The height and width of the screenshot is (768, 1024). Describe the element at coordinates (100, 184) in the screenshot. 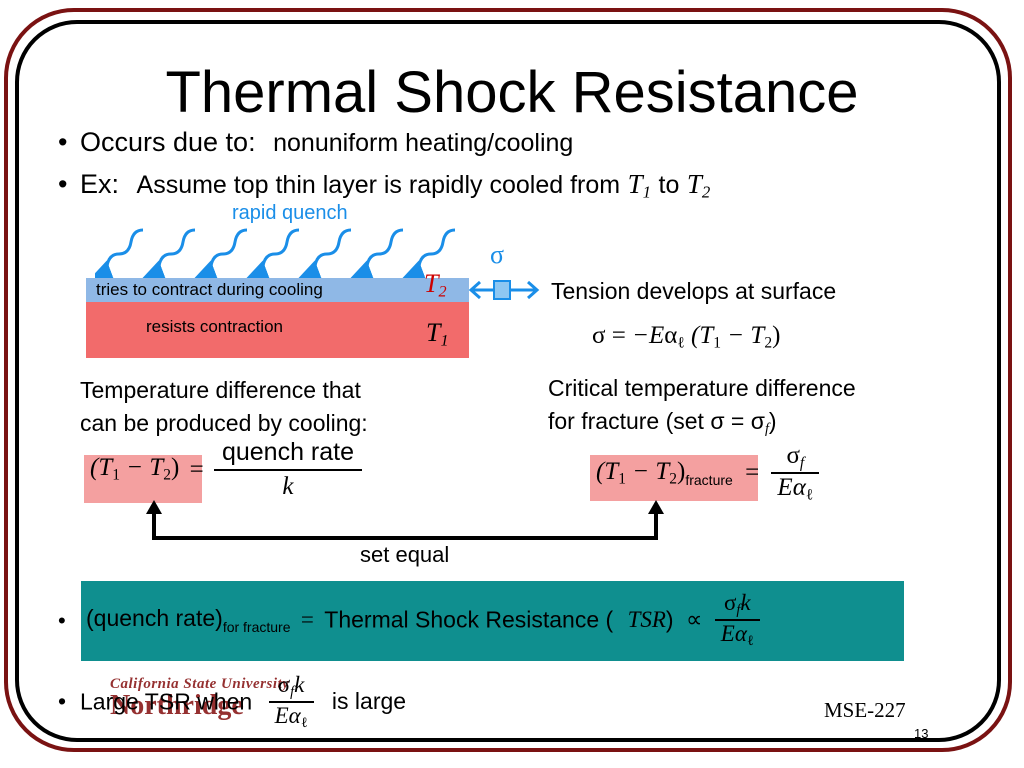

I see `bullet-example-label: Ex:` at that location.